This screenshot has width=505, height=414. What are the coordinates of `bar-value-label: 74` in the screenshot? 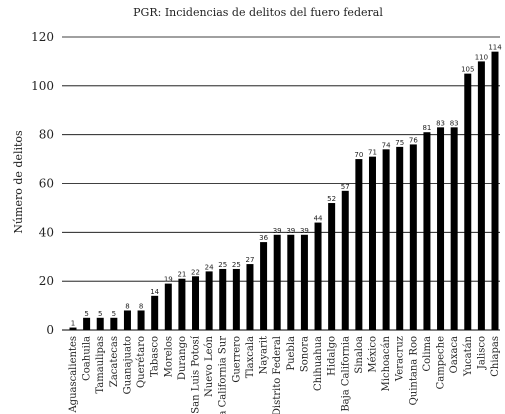 It's located at (386, 145).